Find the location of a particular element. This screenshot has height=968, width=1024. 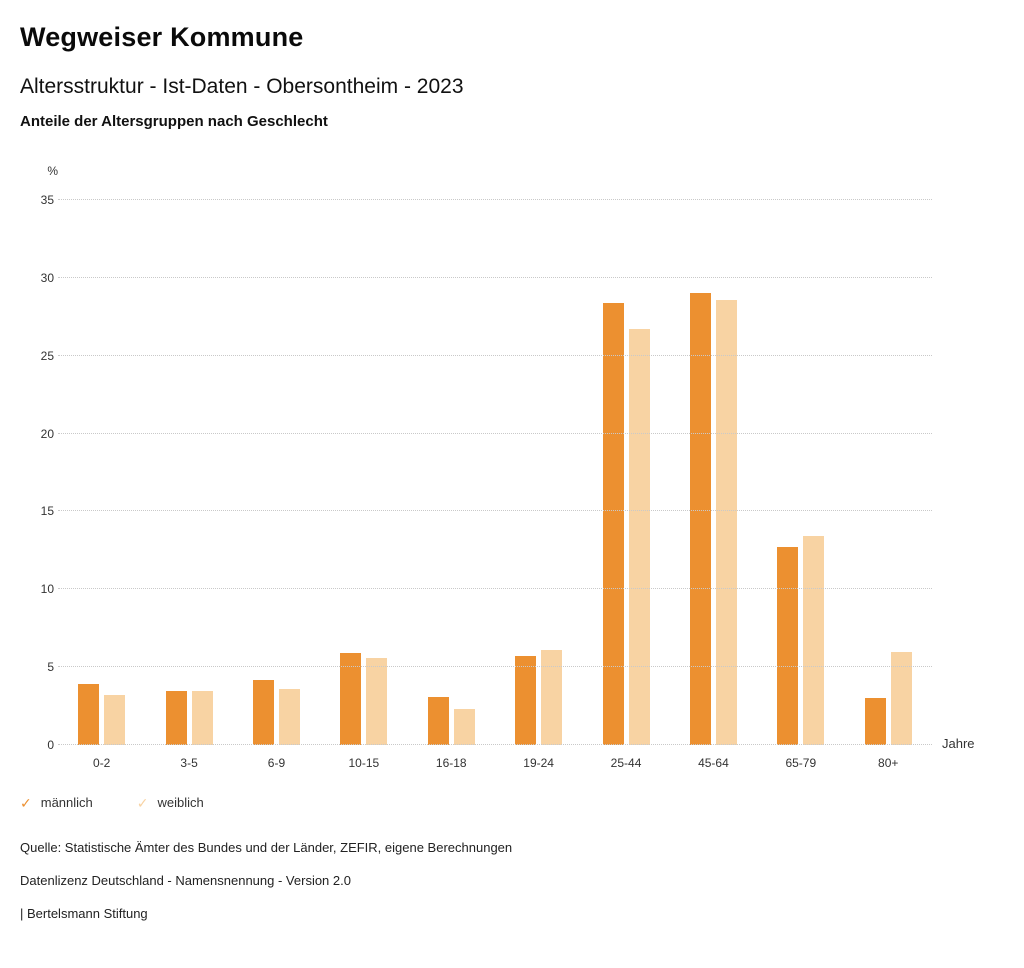

bar-group: 10-15 is located at coordinates (364, 485).